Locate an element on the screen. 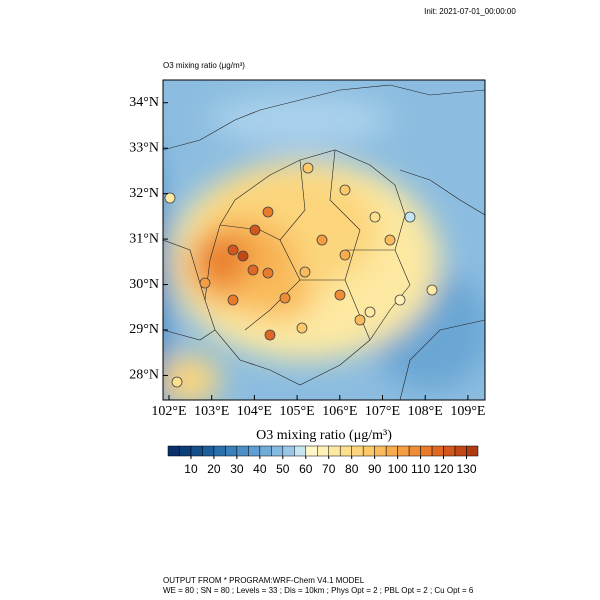 The height and width of the screenshot is (600, 600). colorbar-tick-label: 60 is located at coordinates (306, 469).